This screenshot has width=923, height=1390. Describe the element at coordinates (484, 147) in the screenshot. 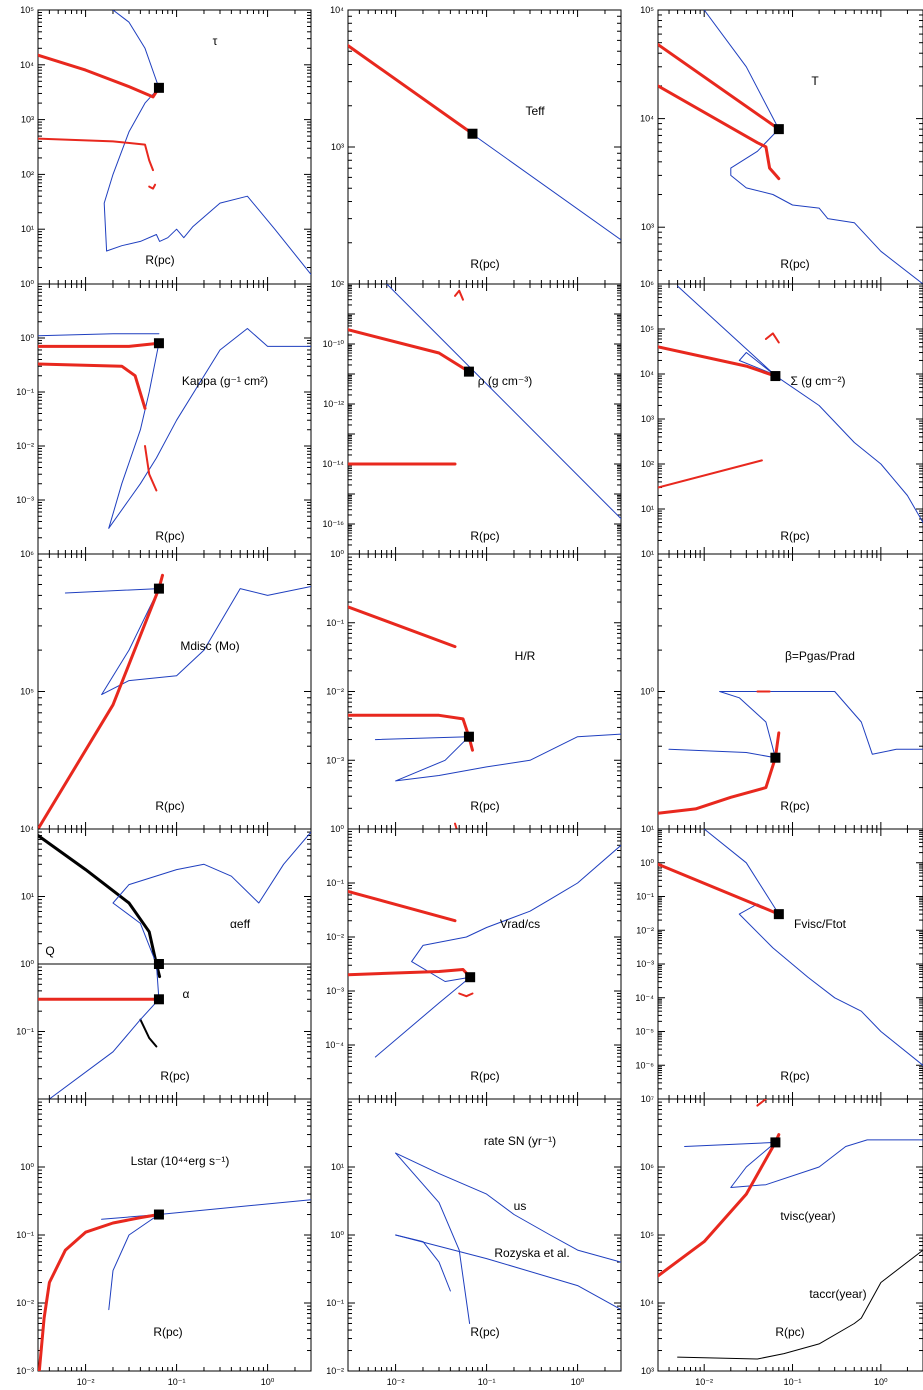

I see `p-teff-frame` at that location.